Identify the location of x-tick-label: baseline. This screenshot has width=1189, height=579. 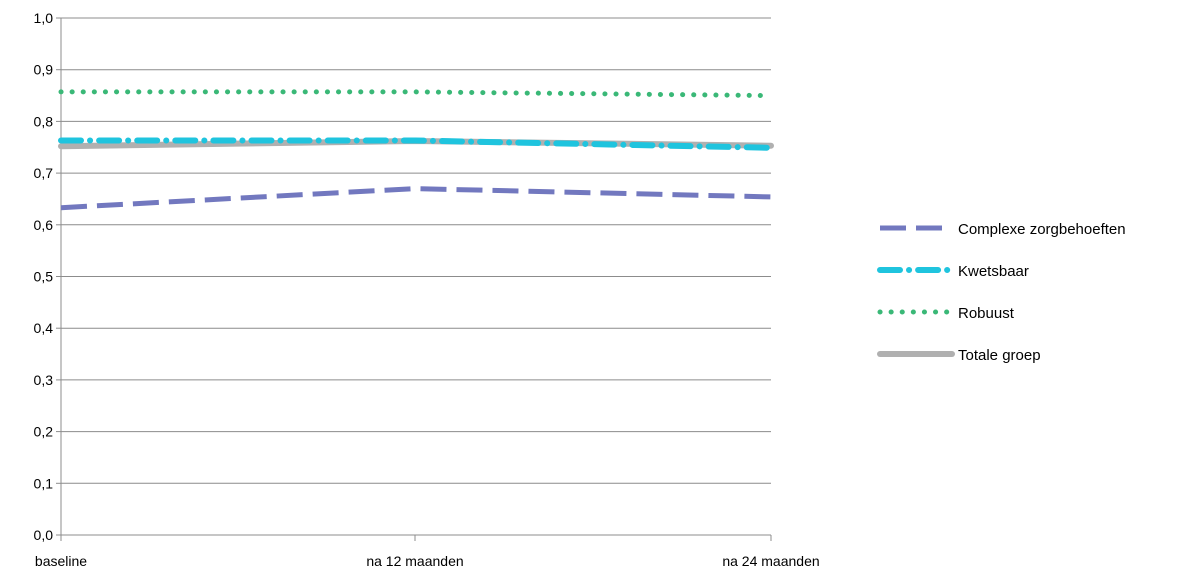
(61, 561).